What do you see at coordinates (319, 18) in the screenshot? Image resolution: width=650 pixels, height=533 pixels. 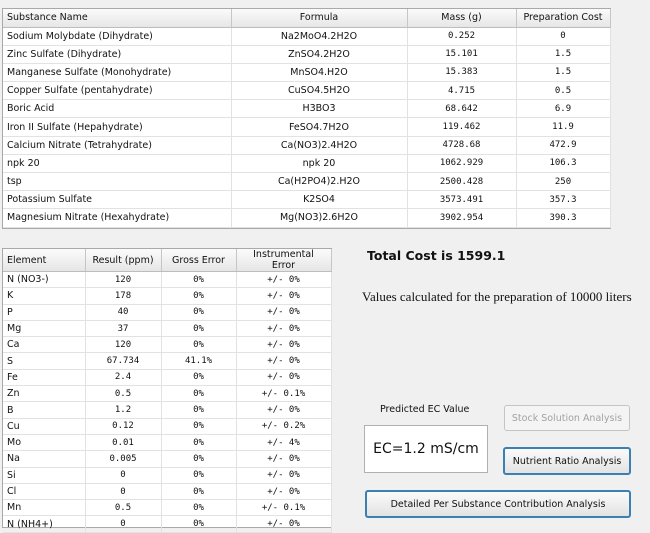 I see `column-header-formula: Formula` at bounding box center [319, 18].